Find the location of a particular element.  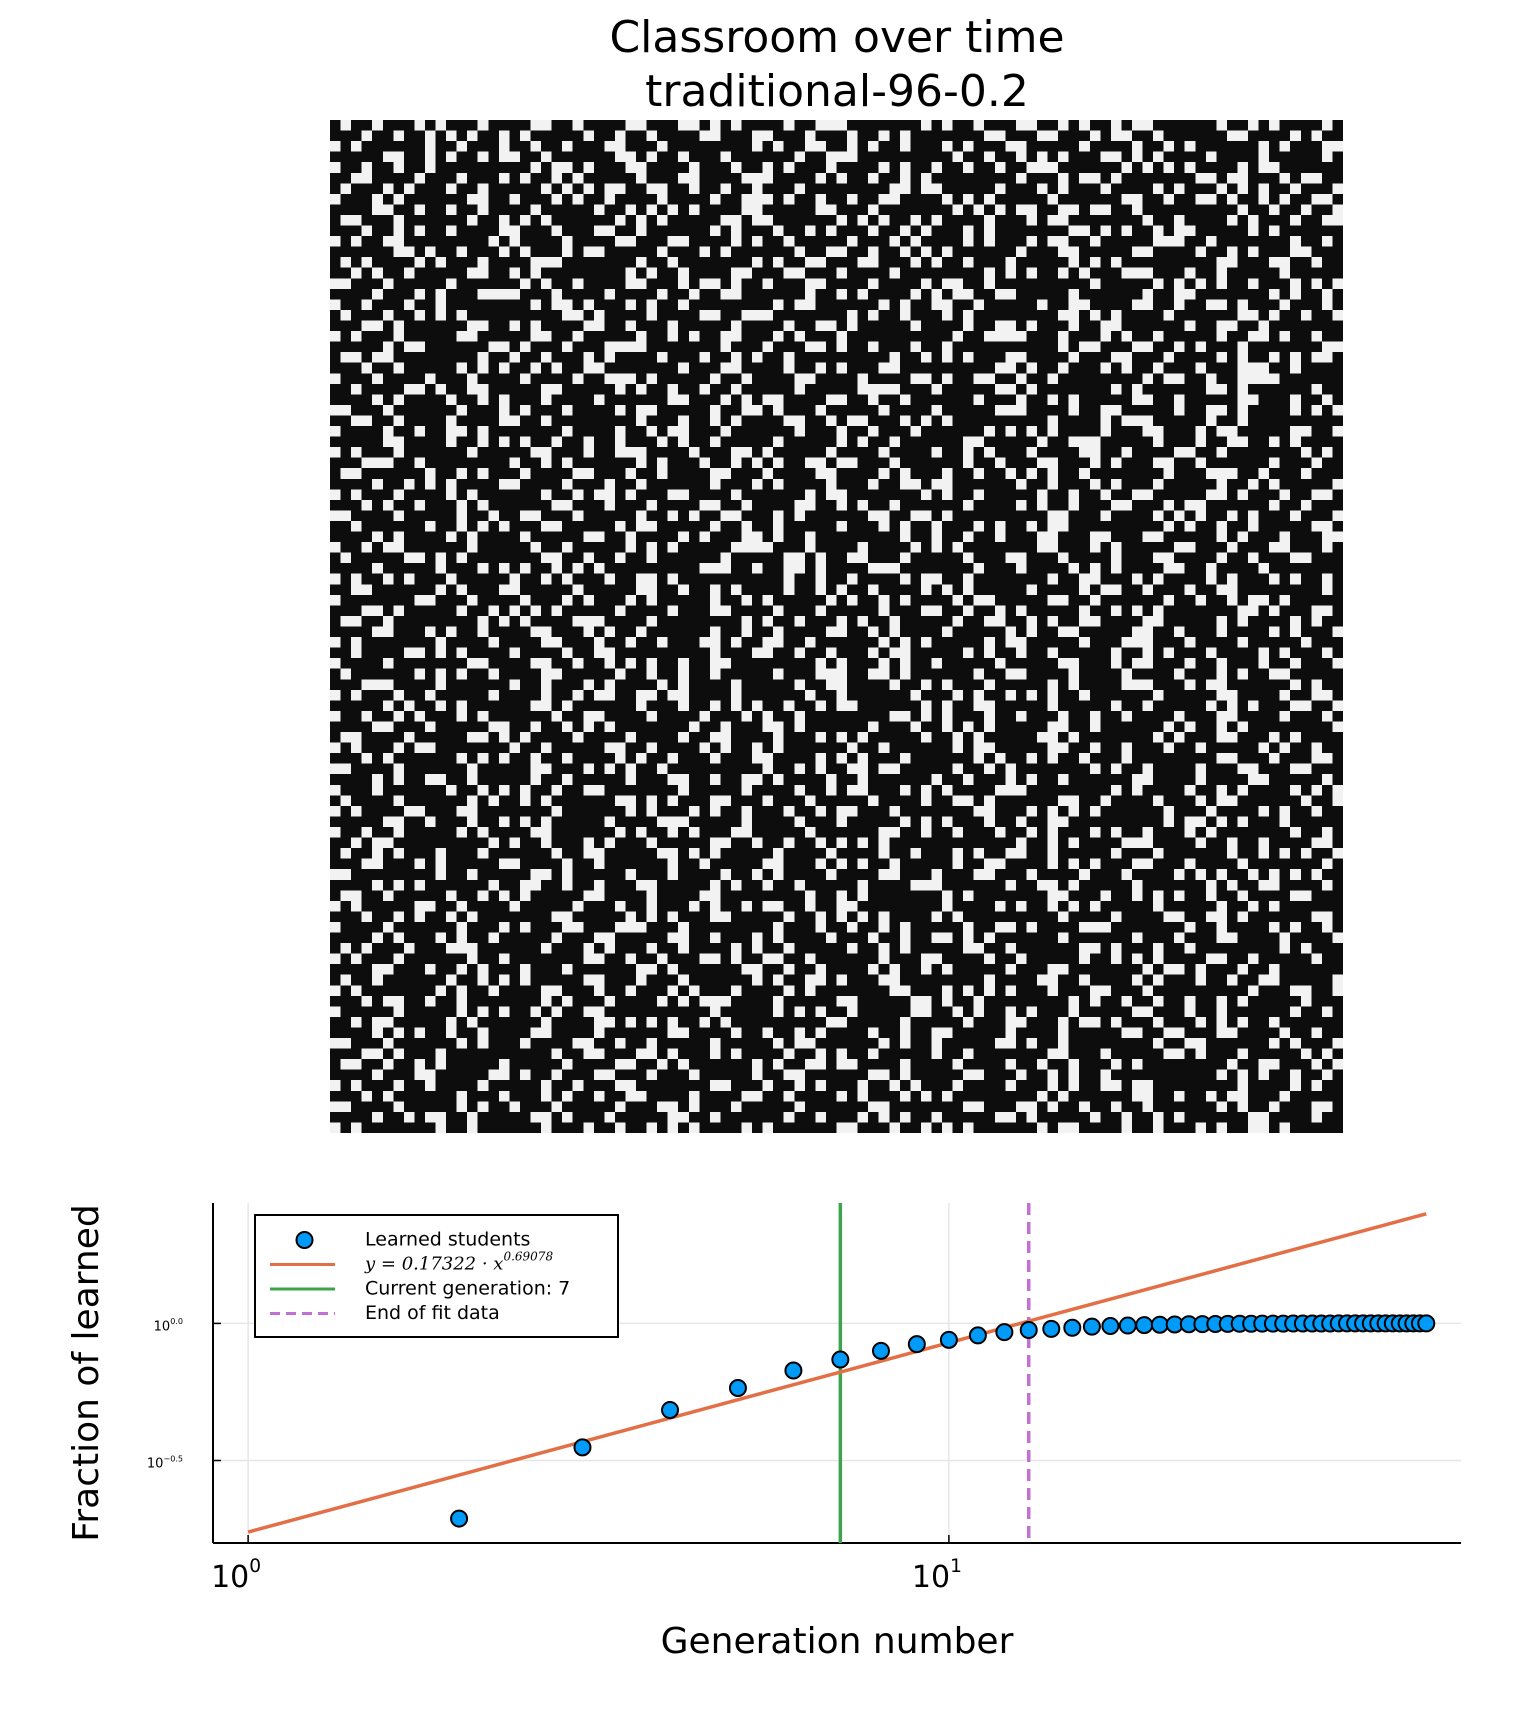

x-tick-label-exponent: 0 is located at coordinates (255, 1566).